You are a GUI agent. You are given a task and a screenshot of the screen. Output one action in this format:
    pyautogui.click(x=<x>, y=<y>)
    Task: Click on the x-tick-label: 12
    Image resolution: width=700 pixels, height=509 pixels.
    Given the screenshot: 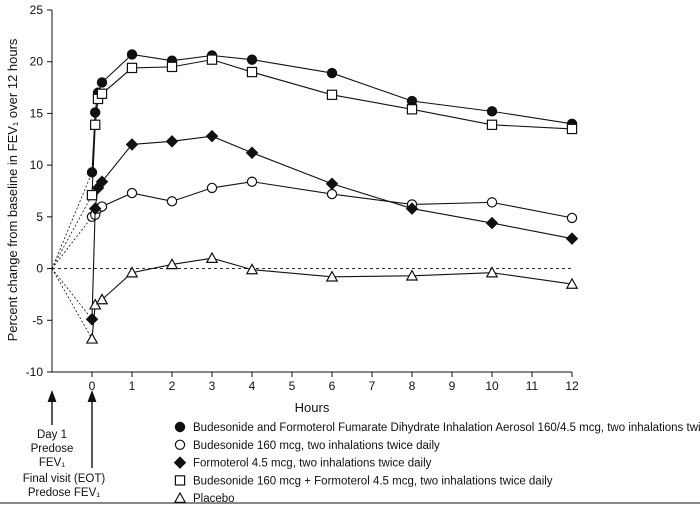 What is the action you would take?
    pyautogui.click(x=572, y=386)
    